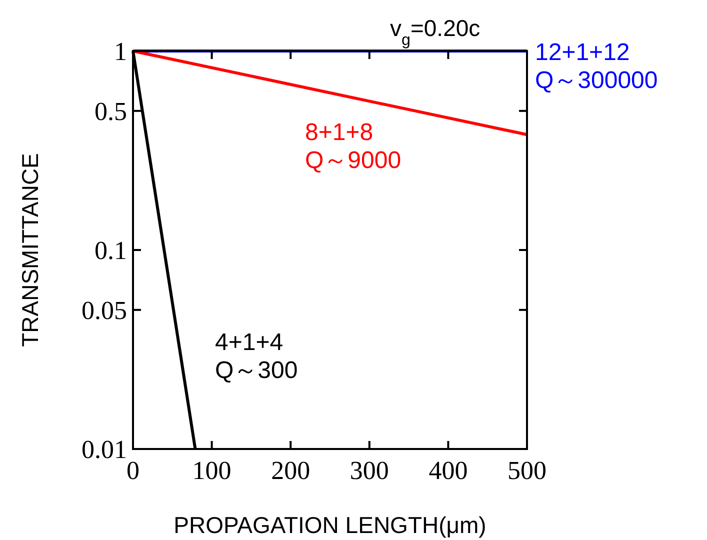 The height and width of the screenshot is (540, 707). I want to click on series-label: 8+1+8 Q～9000, so click(353, 146).